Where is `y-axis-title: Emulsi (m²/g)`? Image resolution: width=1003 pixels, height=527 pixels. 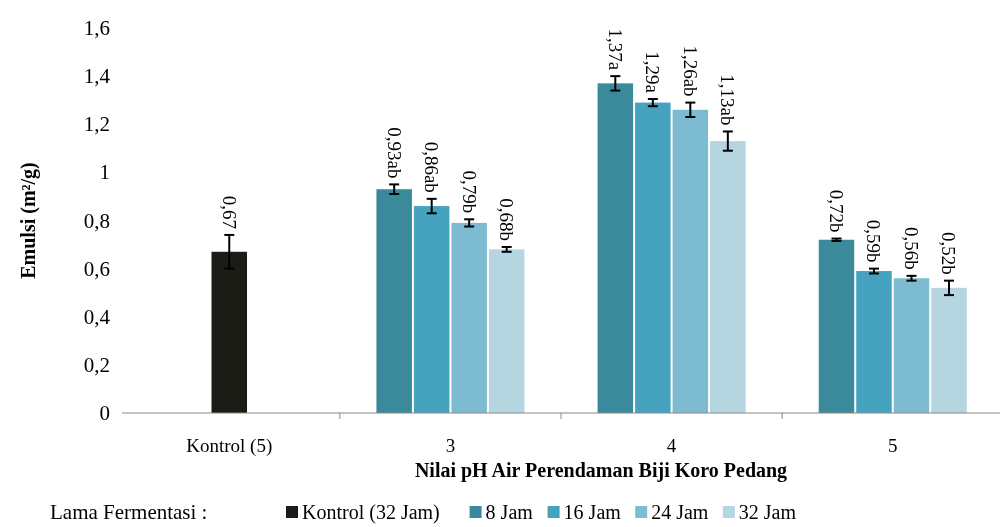 y-axis-title: Emulsi (m²/g) is located at coordinates (28, 220).